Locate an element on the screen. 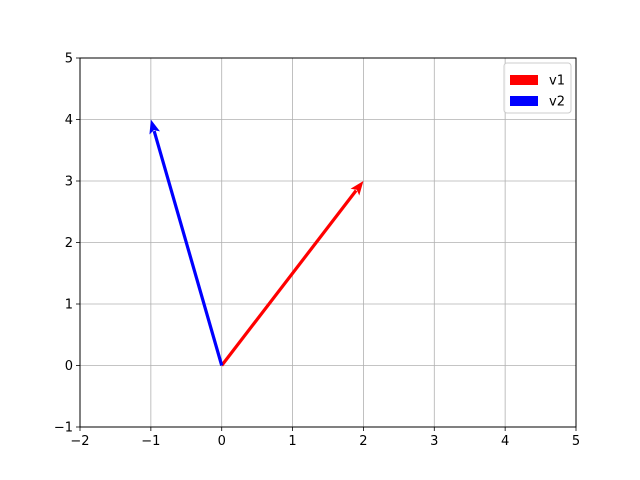  x-tick-label: 0 is located at coordinates (222, 441).